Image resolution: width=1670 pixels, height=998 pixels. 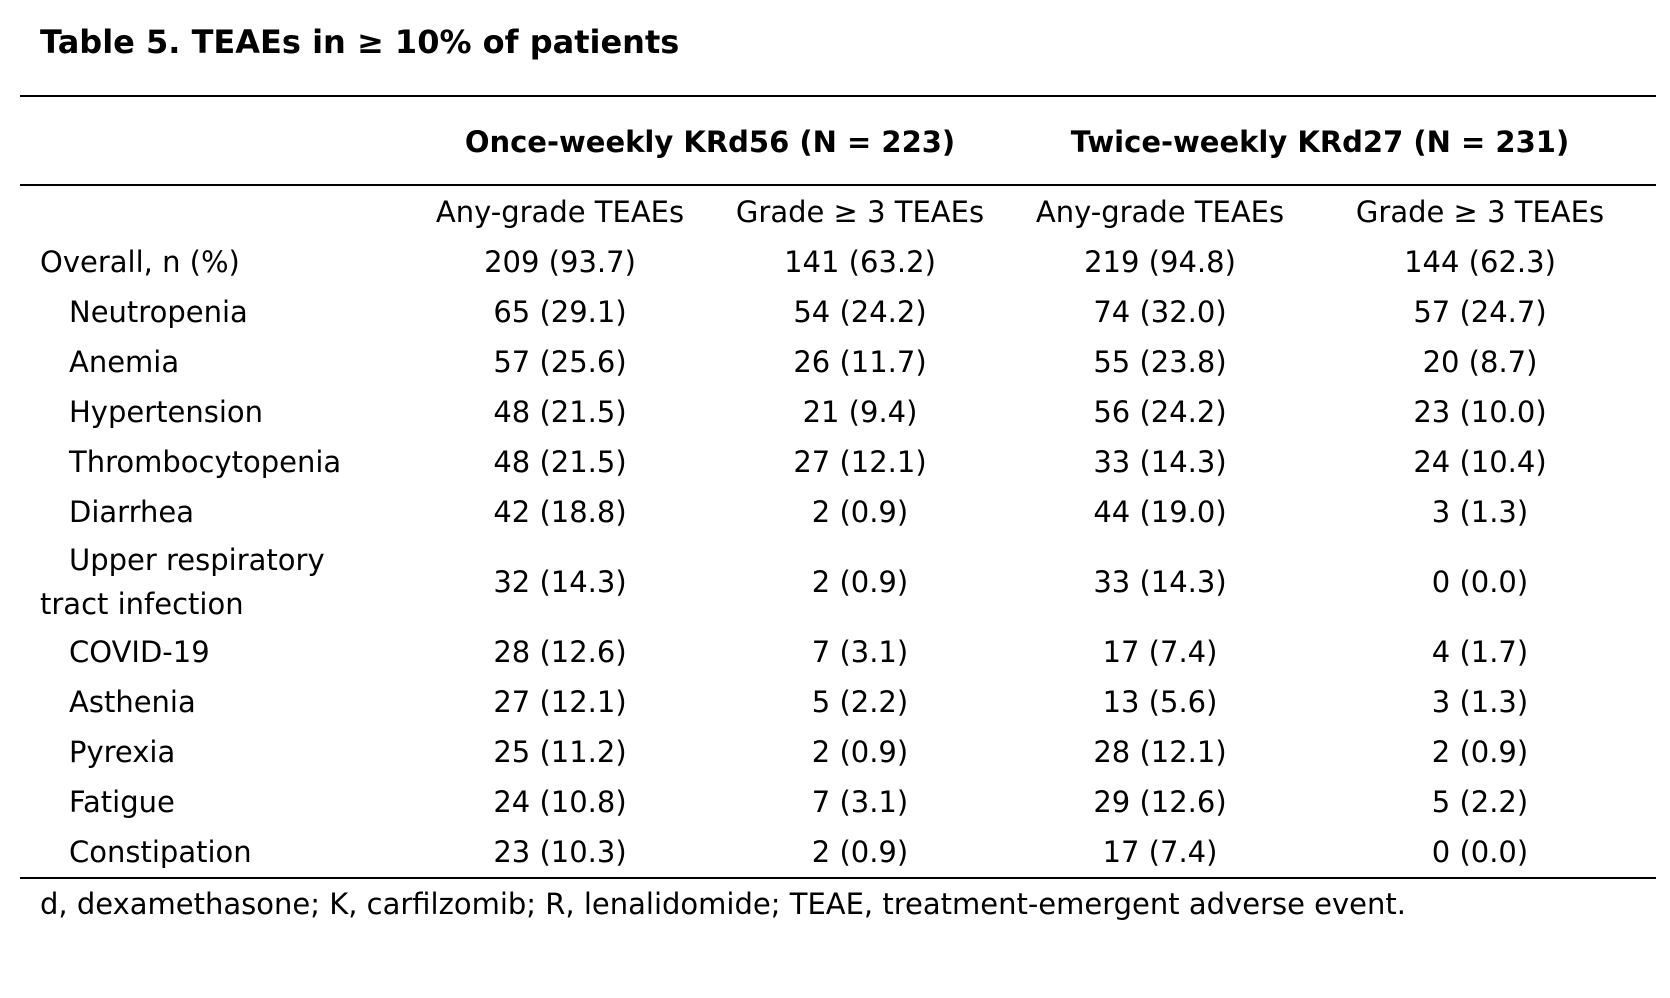 I want to click on cell-value: 32 (14.3), so click(x=560, y=582).